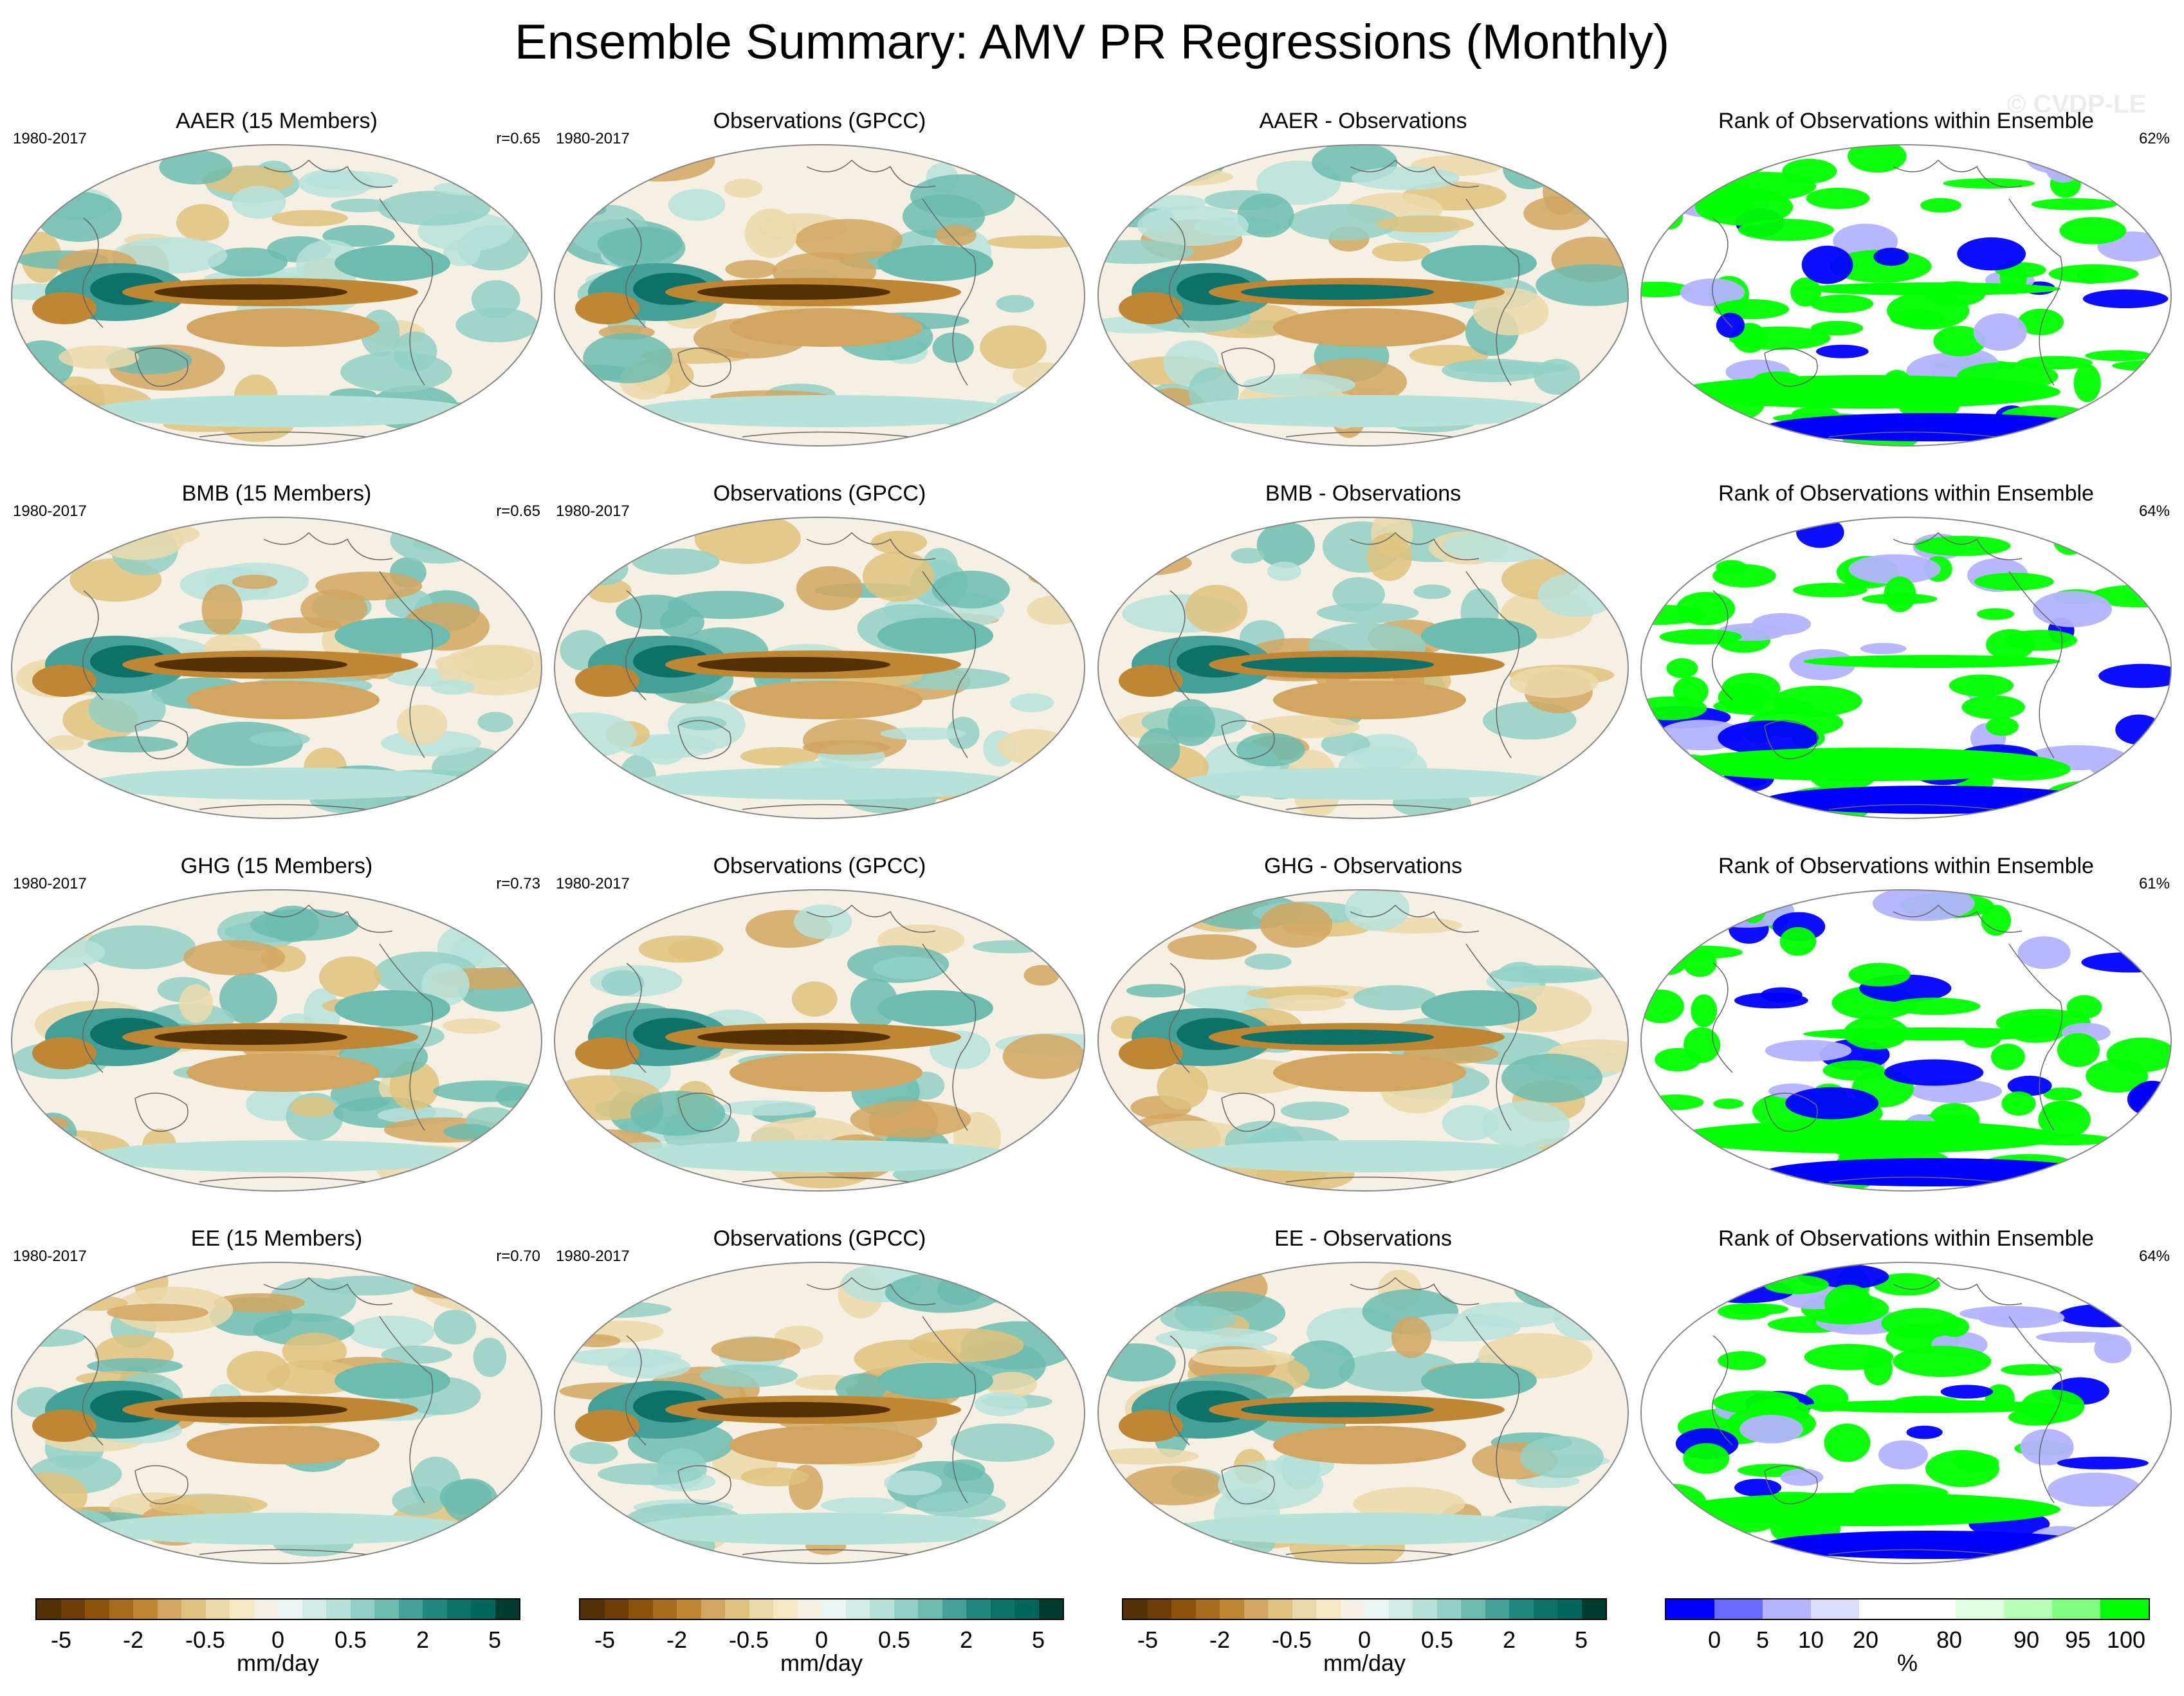 Image resolution: width=2184 pixels, height=1696 pixels. I want to click on map-panel-diff-3: GHG - Observations, so click(1363, 1023).